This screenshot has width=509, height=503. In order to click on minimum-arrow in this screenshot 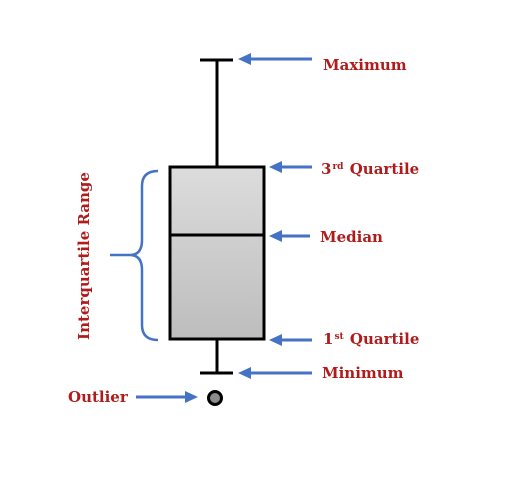, I will do `click(275, 373)`.